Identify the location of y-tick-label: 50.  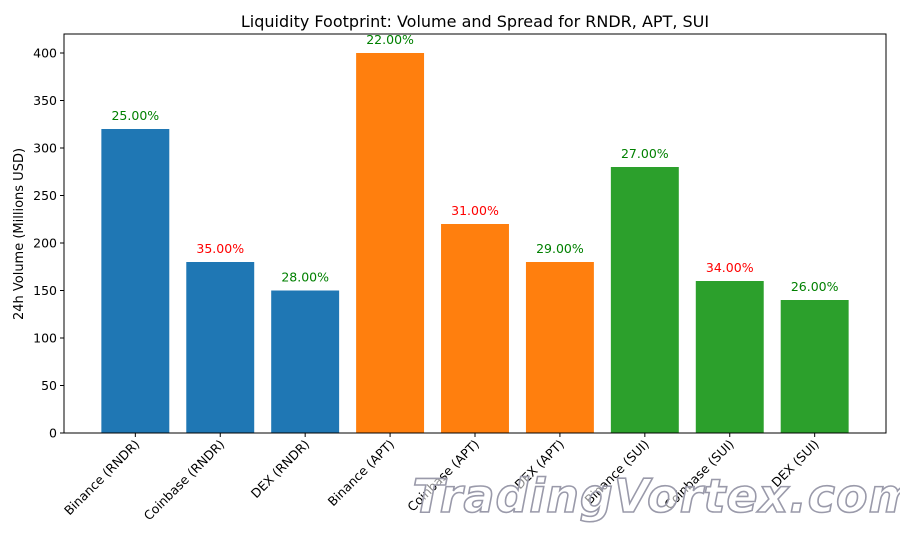
(49, 385).